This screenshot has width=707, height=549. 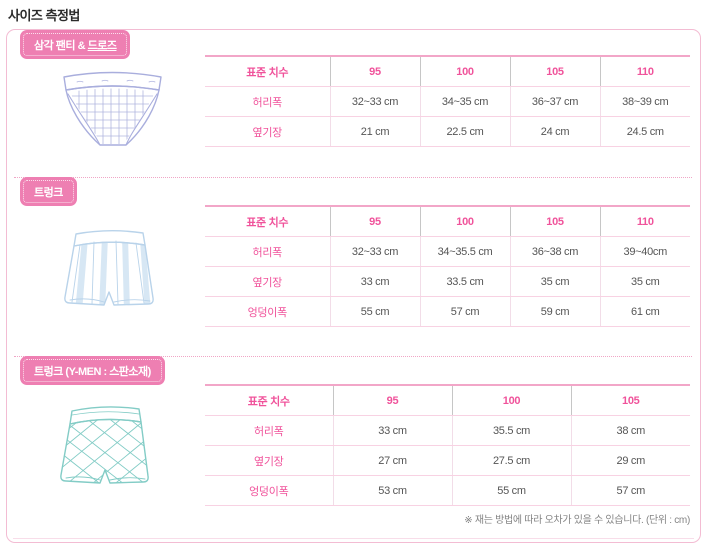 What do you see at coordinates (44, 15) in the screenshot?
I see `page-title: 사이즈 측정법` at bounding box center [44, 15].